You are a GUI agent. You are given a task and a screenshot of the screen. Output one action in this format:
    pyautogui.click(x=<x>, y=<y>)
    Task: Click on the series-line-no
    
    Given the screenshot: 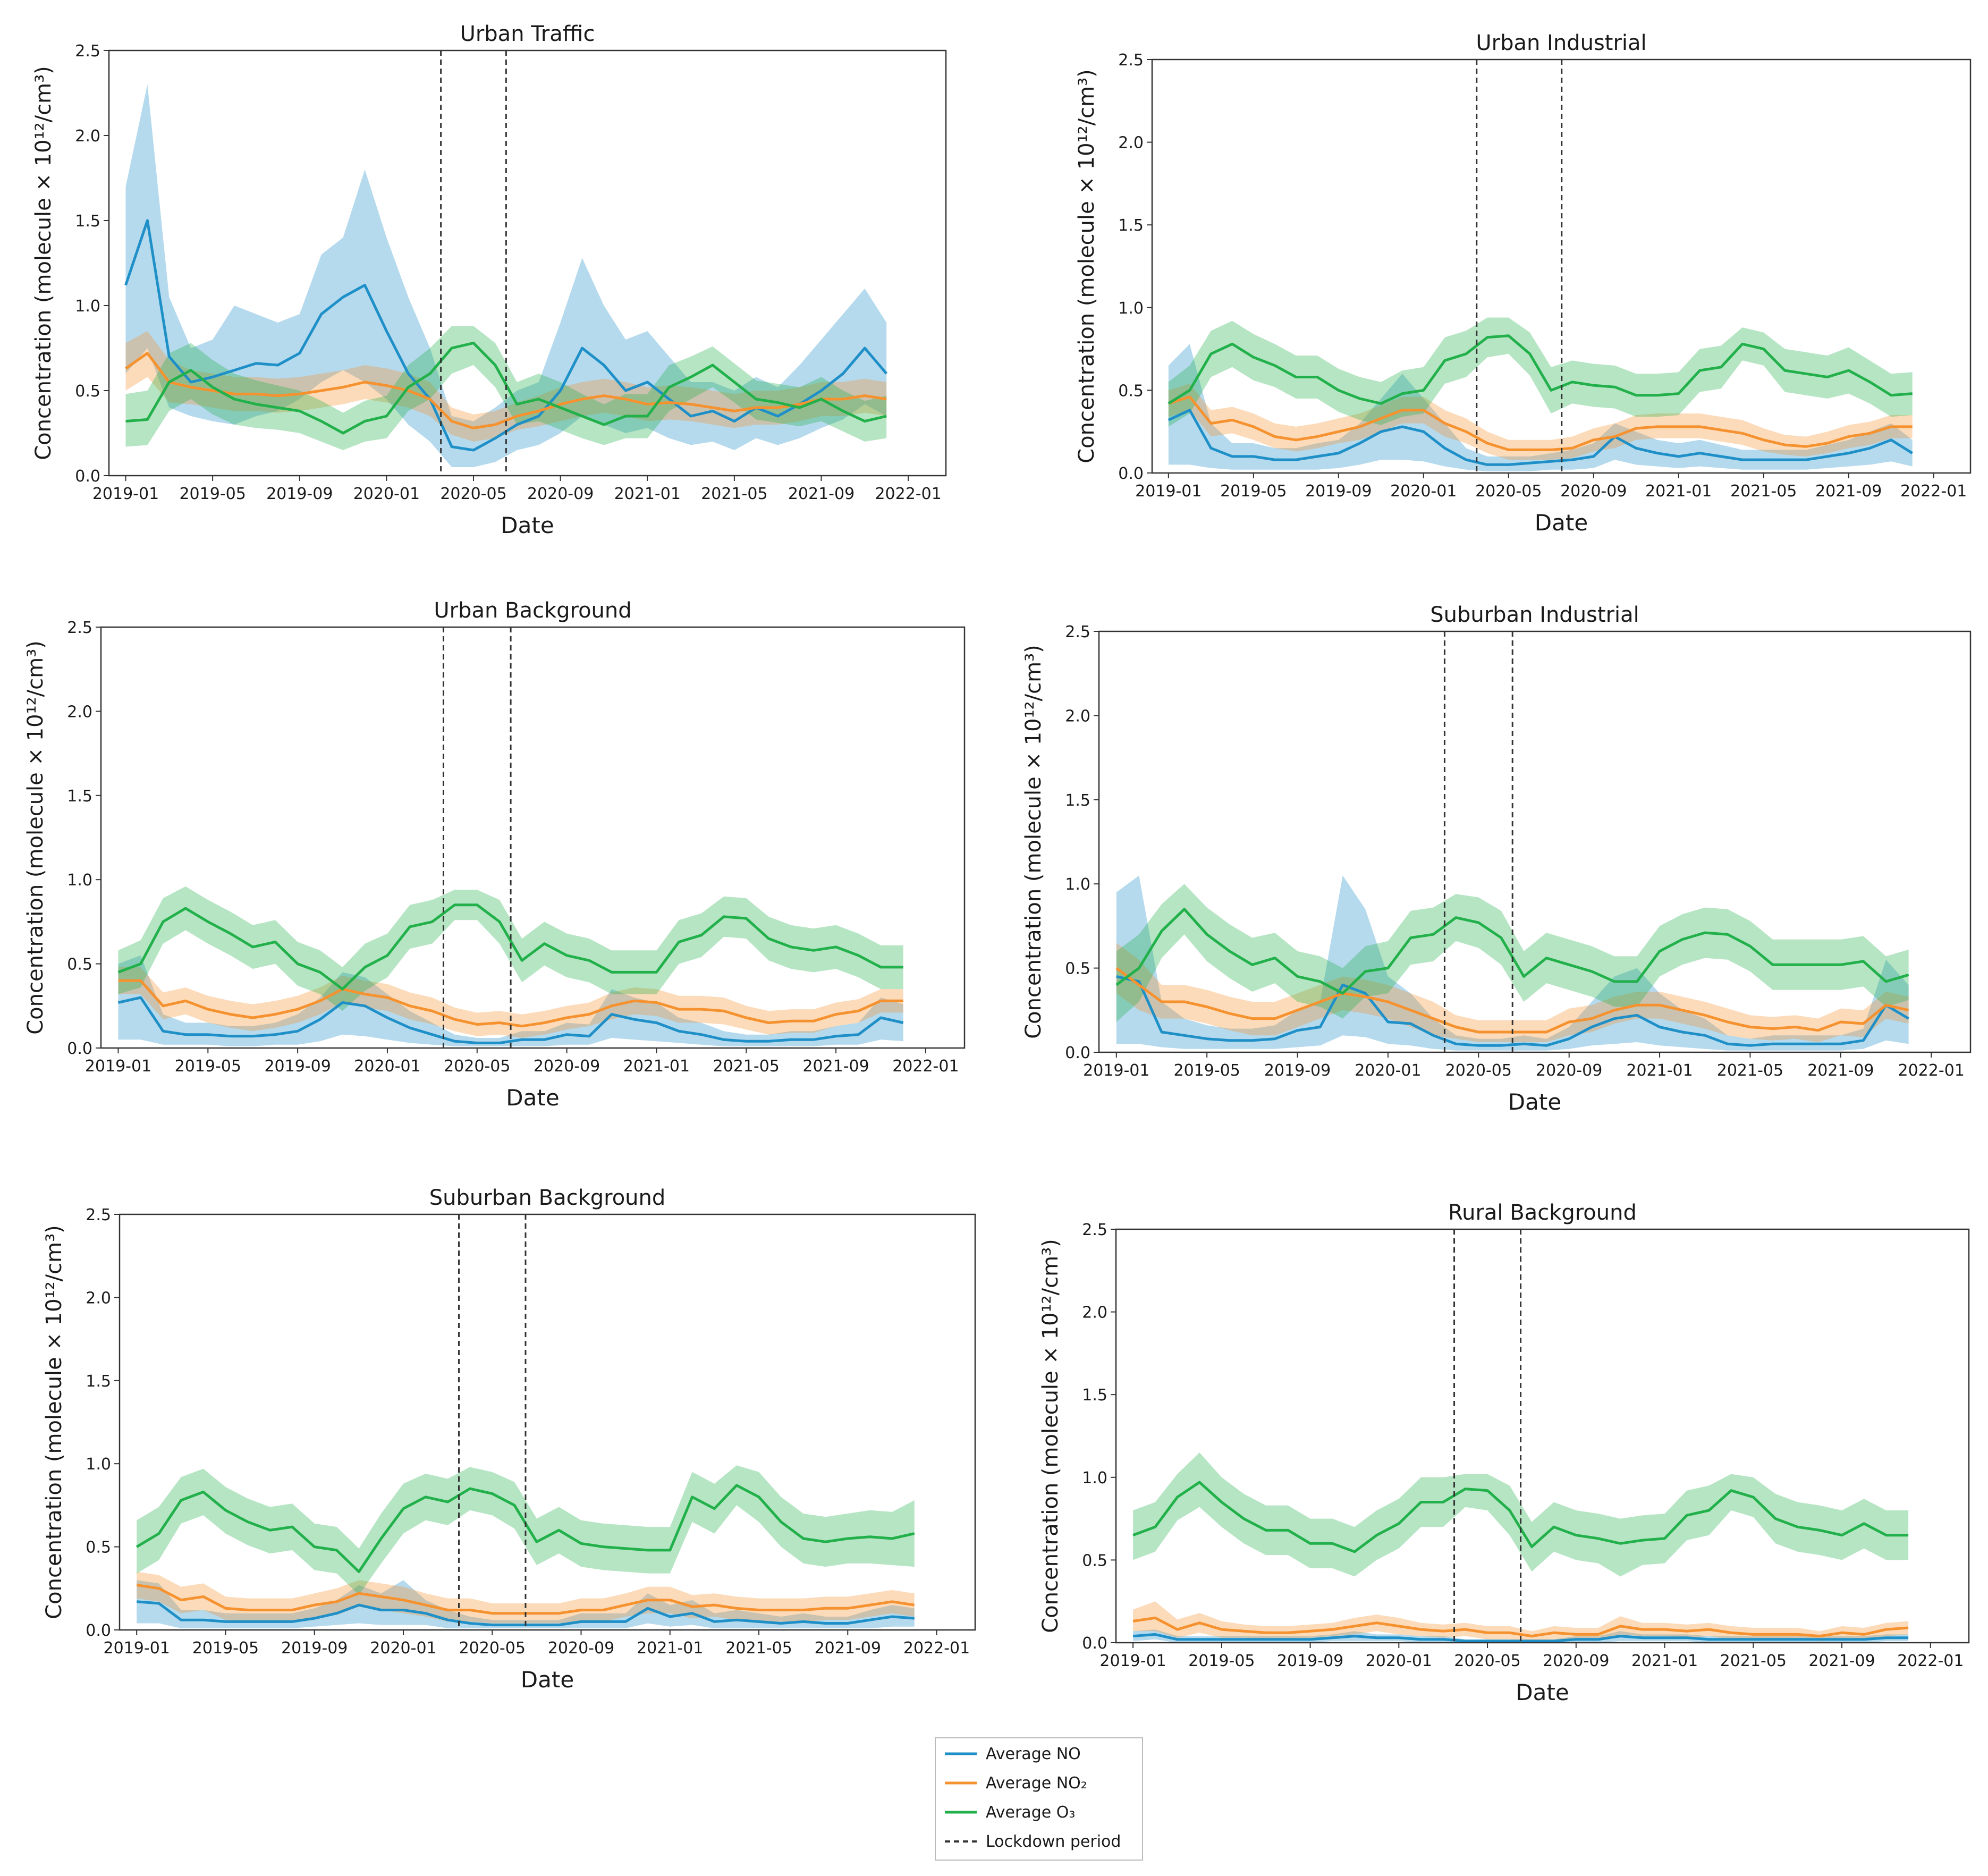 What is the action you would take?
    pyautogui.click(x=510, y=1020)
    